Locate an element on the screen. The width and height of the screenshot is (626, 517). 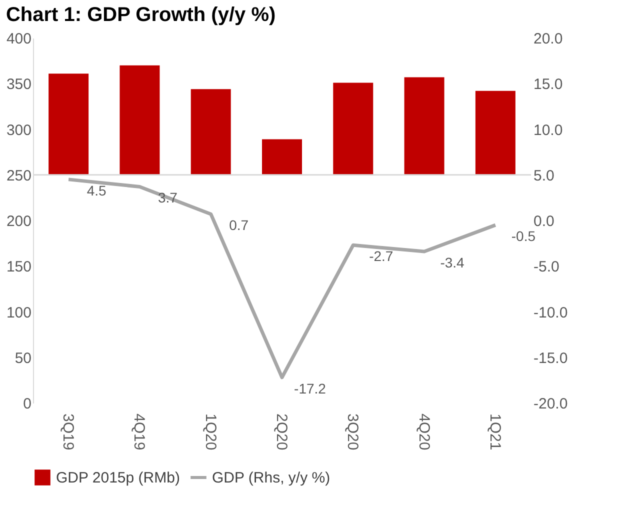
y-tick-label: 0 is located at coordinates (27, 404).